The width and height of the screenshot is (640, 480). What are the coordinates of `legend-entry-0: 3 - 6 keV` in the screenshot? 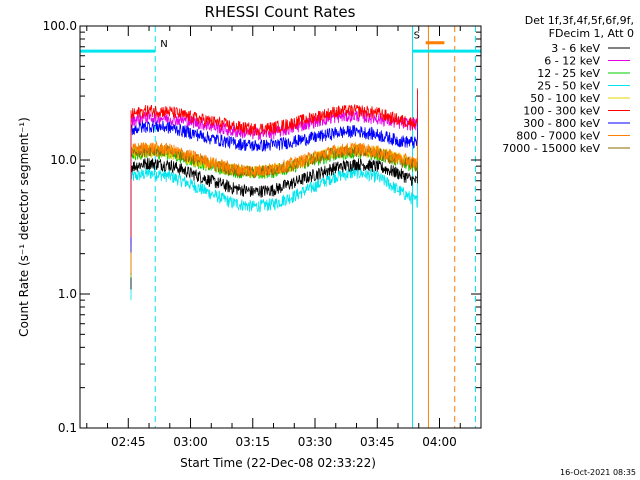 It's located at (575, 48).